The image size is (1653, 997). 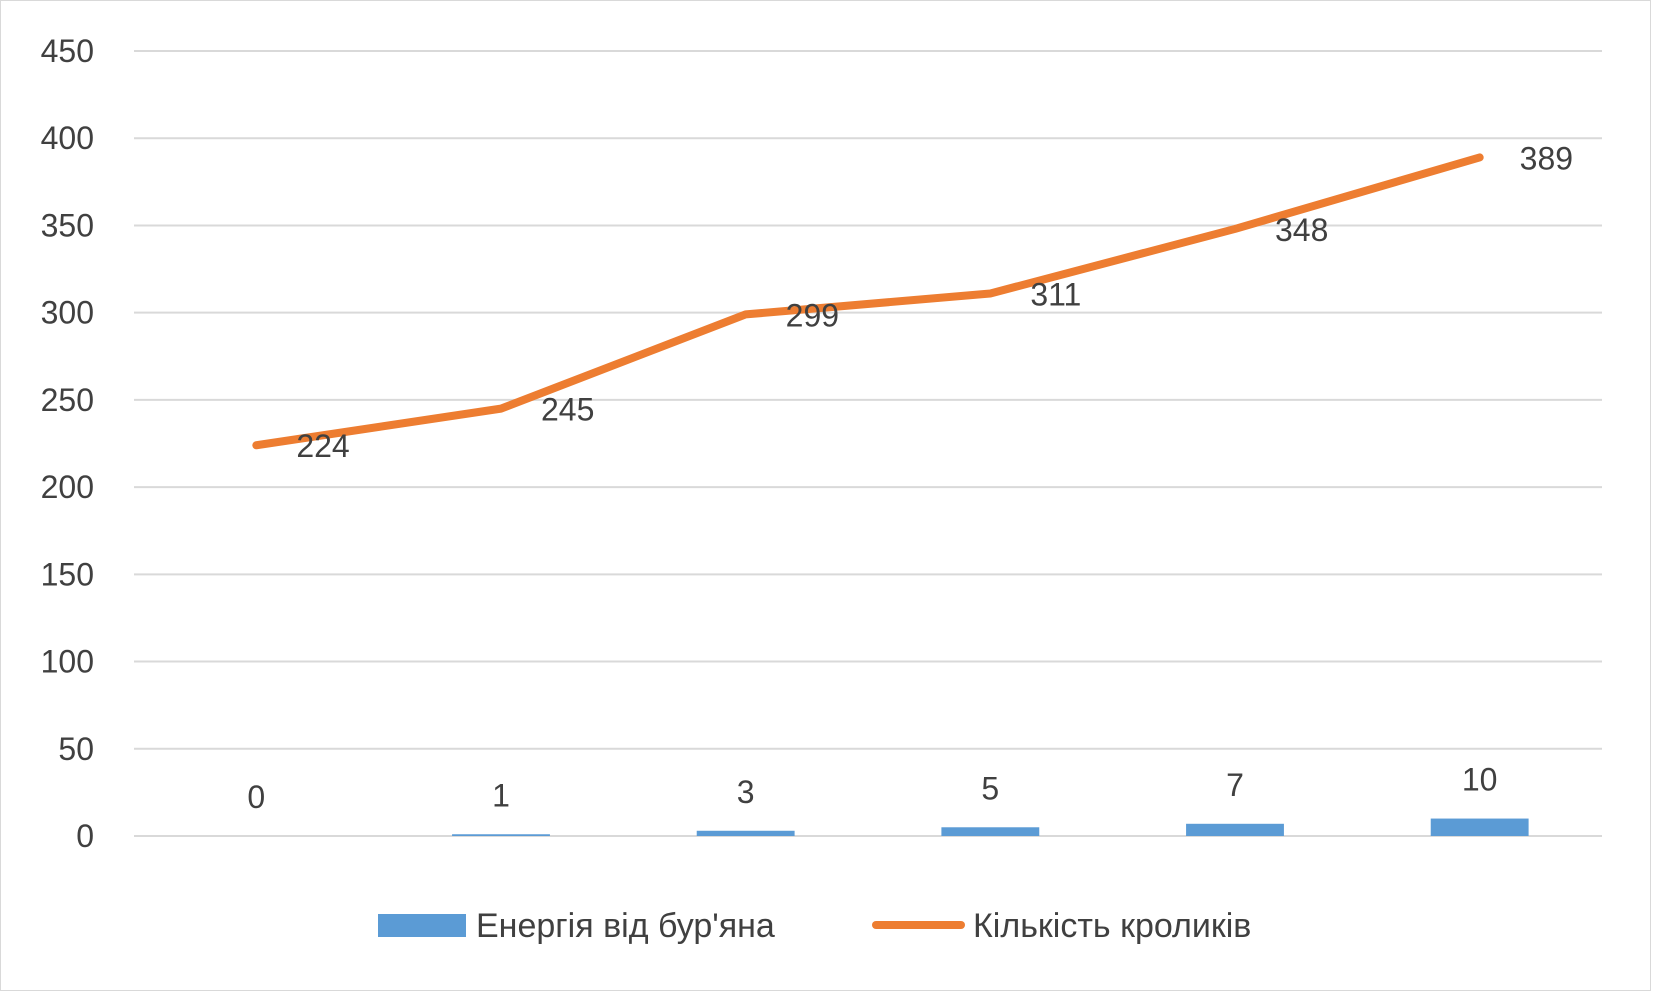 I want to click on bar-data-label: 0, so click(x=256, y=797).